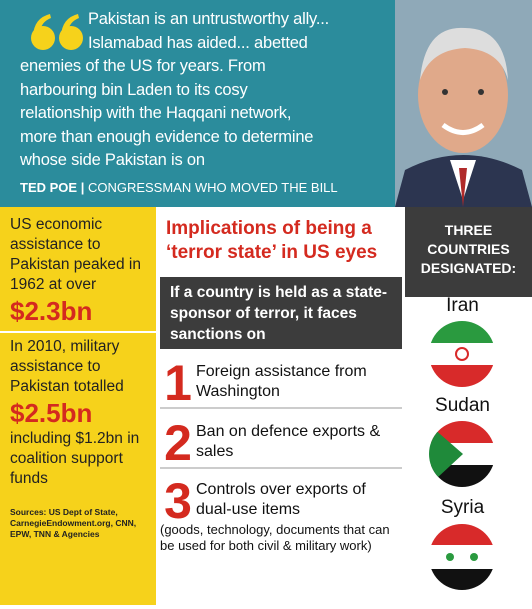 This screenshot has width=532, height=609. Describe the element at coordinates (281, 499) in the screenshot. I see `sanction-text: Controls over exports of dual-use items` at that location.